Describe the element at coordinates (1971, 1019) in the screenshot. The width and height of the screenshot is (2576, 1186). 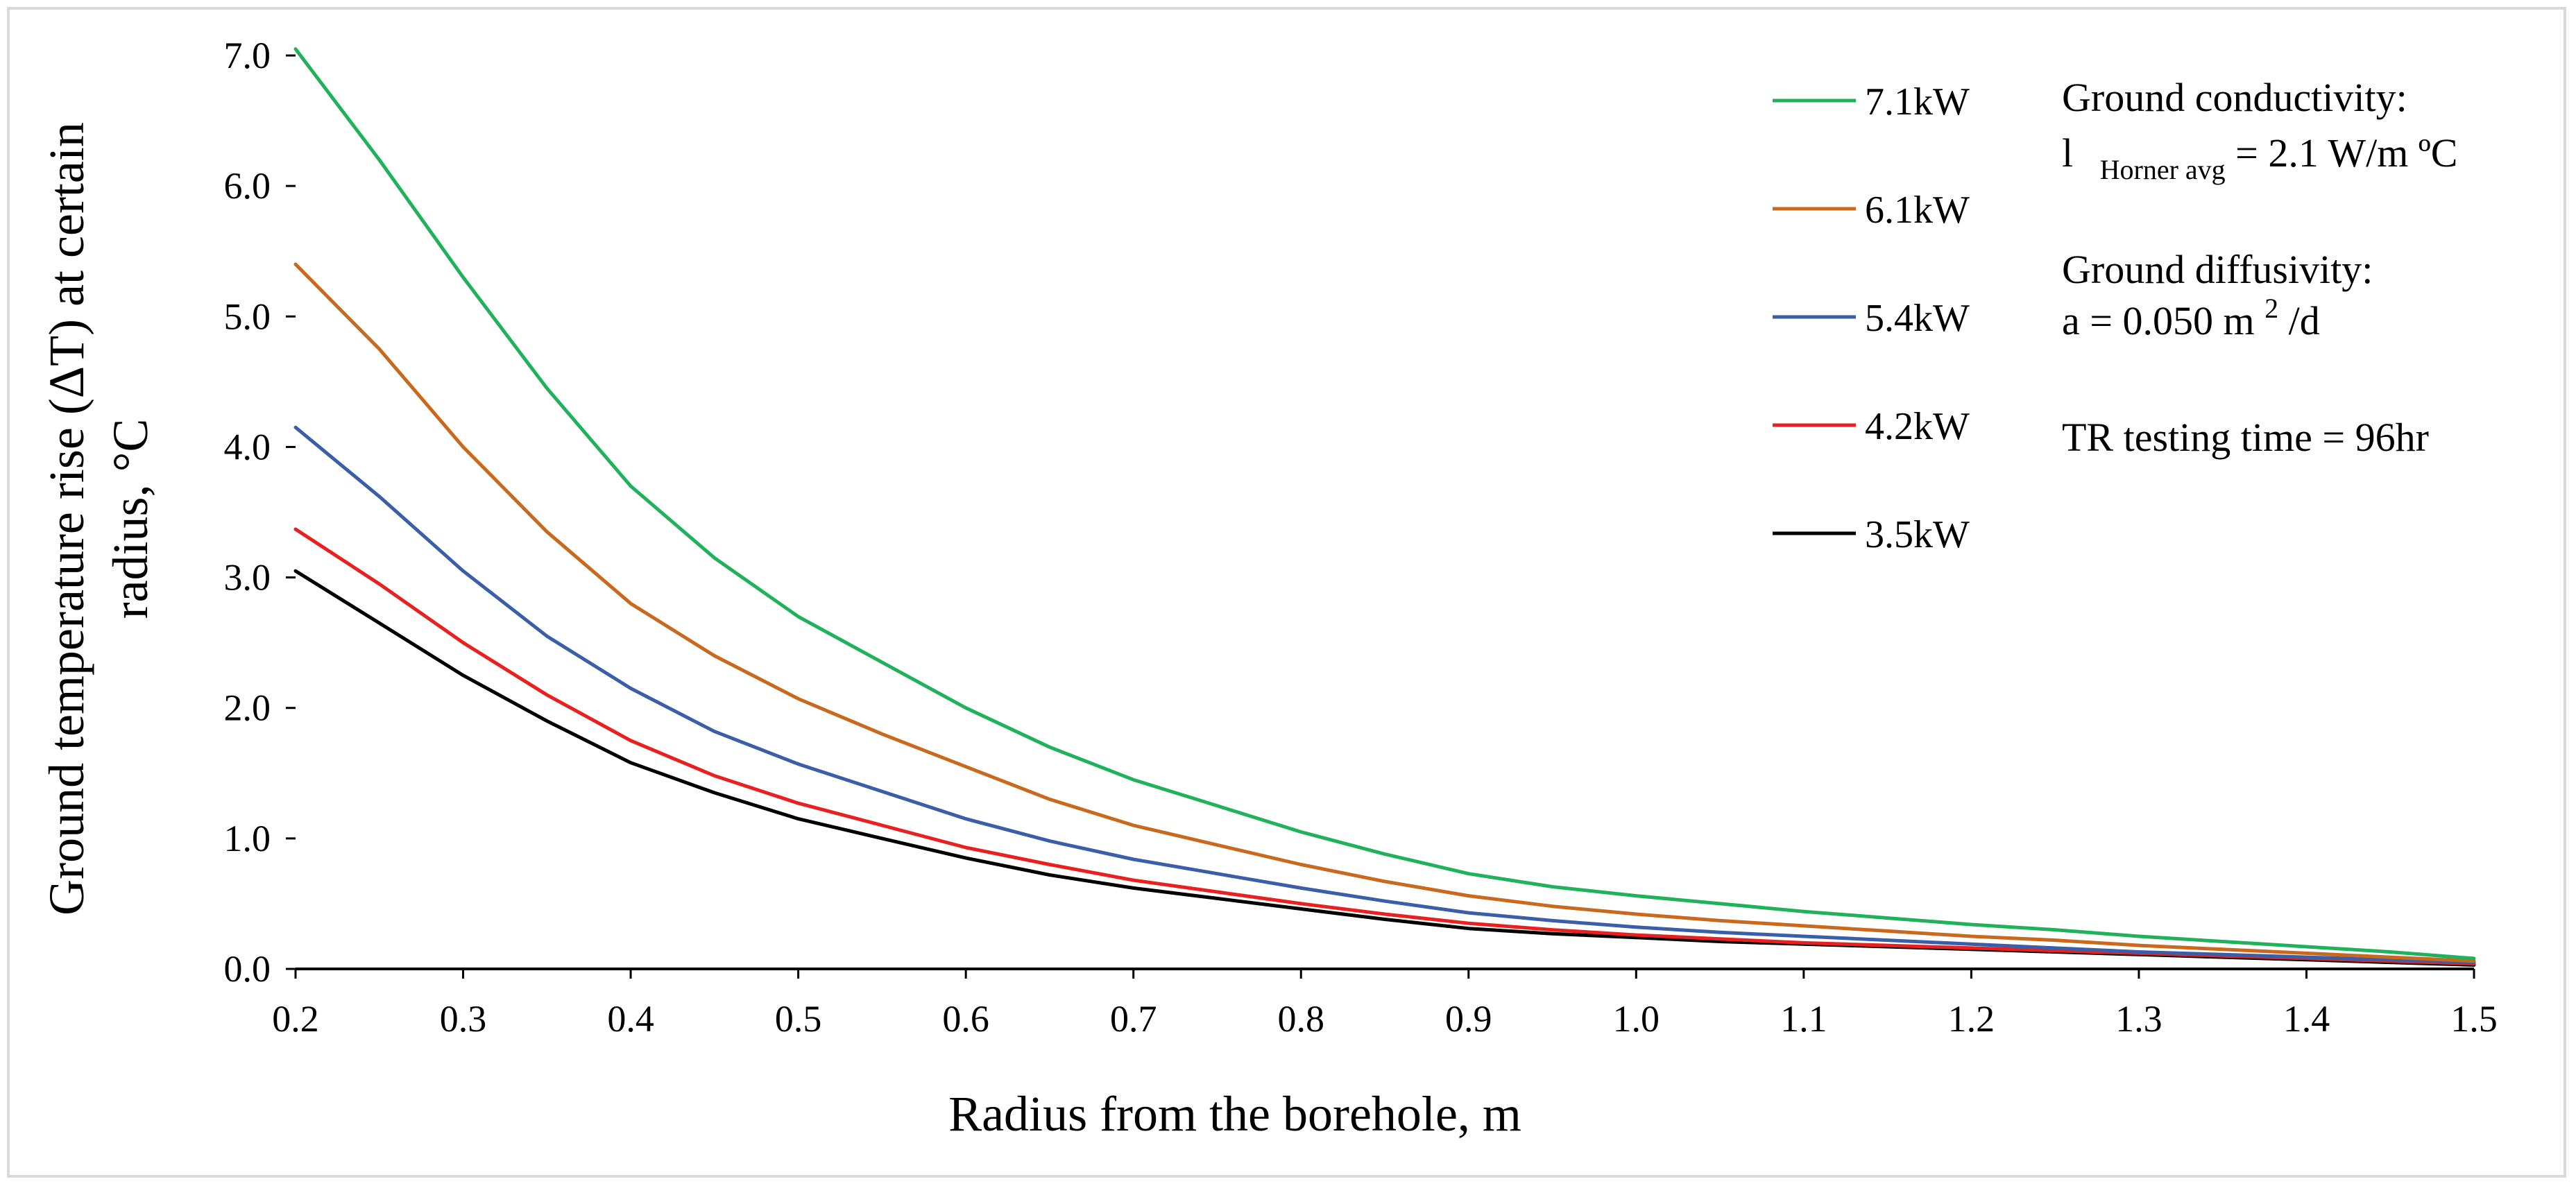
I see `x-tick-label: 1.2` at that location.